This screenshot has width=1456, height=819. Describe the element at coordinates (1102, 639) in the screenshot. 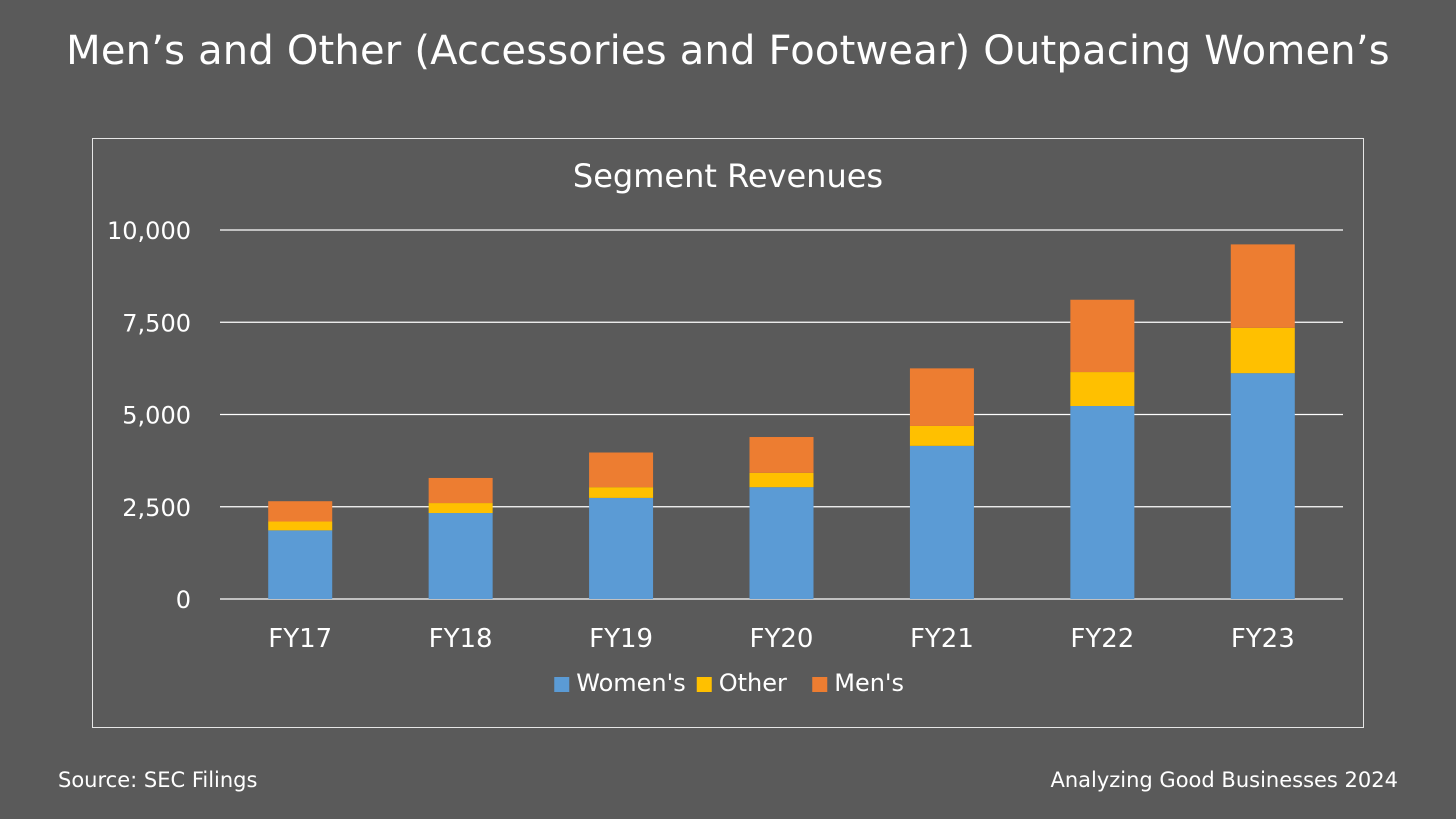

I see `x-tick-label: FY22` at that location.